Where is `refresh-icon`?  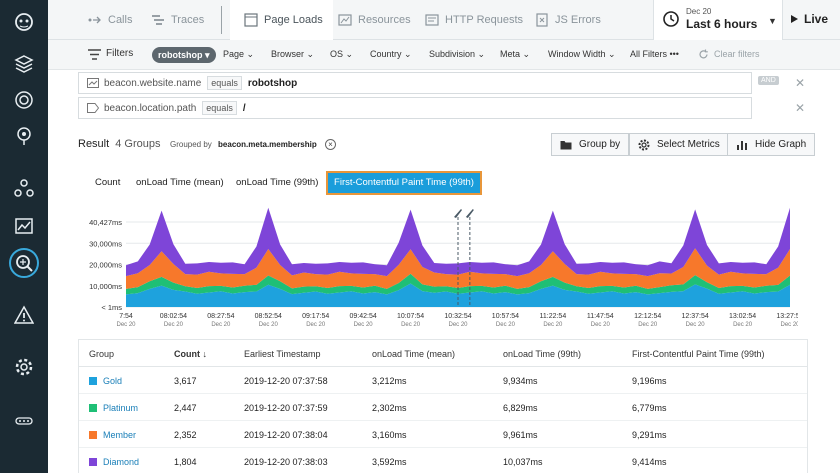
refresh-icon is located at coordinates (703, 54).